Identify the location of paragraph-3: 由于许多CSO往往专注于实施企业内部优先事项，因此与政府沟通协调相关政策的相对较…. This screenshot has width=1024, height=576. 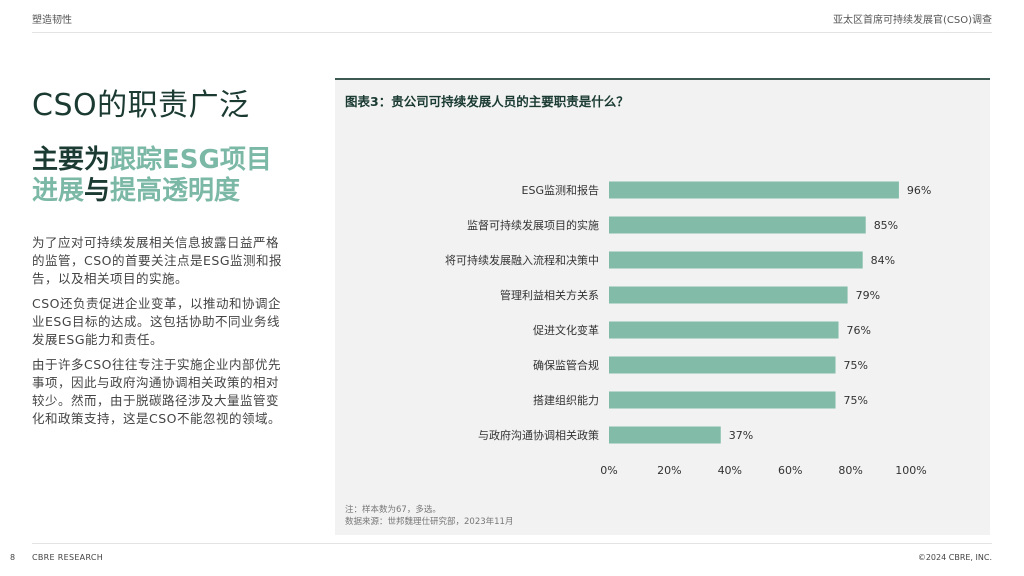
(157, 391).